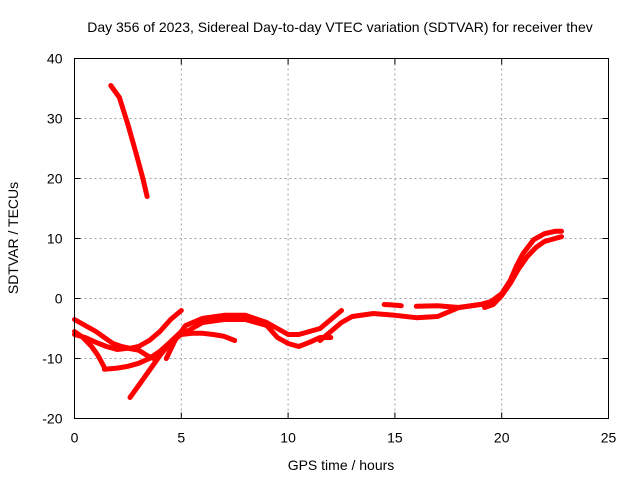 The height and width of the screenshot is (480, 640). I want to click on y-tick-label: 40, so click(55, 59).